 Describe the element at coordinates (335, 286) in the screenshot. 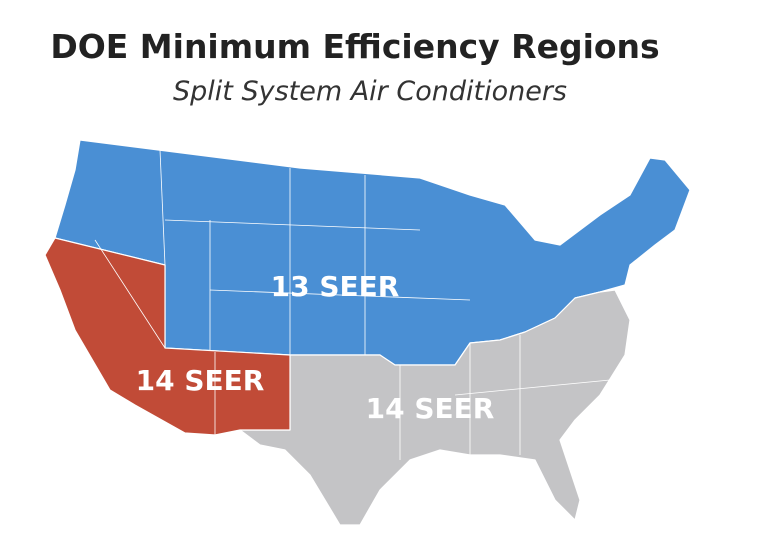

I see `region-label: 13 SEER` at that location.